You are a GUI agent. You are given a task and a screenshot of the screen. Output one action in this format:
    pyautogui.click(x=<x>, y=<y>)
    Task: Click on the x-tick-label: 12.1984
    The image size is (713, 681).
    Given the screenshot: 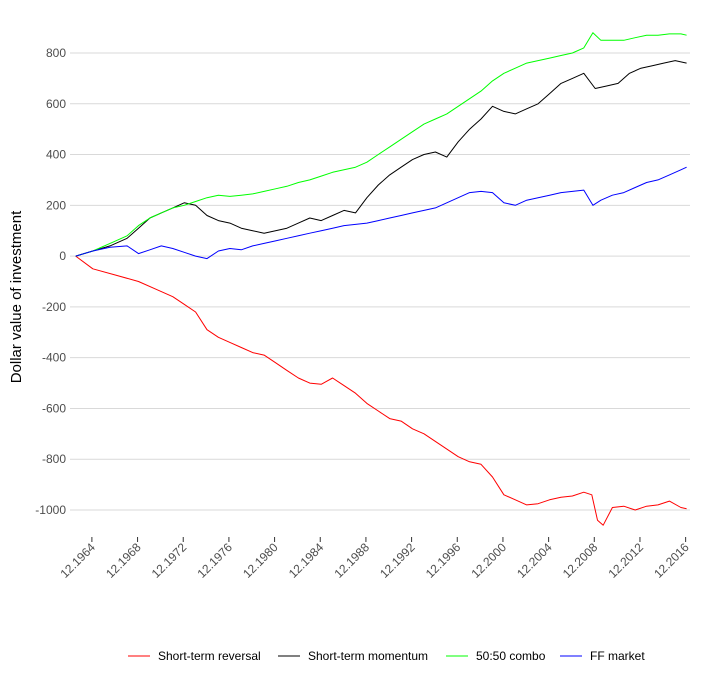 What is the action you would take?
    pyautogui.click(x=306, y=560)
    